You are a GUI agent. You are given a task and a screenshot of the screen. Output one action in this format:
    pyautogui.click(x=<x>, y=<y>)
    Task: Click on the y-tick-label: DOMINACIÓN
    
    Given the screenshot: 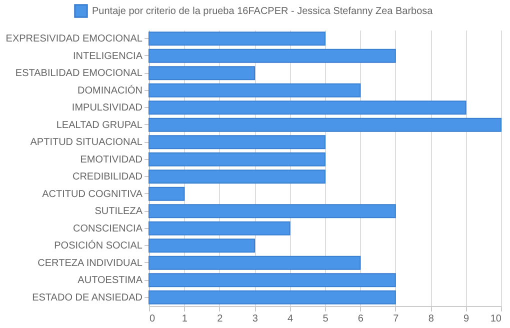 What is the action you would take?
    pyautogui.click(x=110, y=90)
    